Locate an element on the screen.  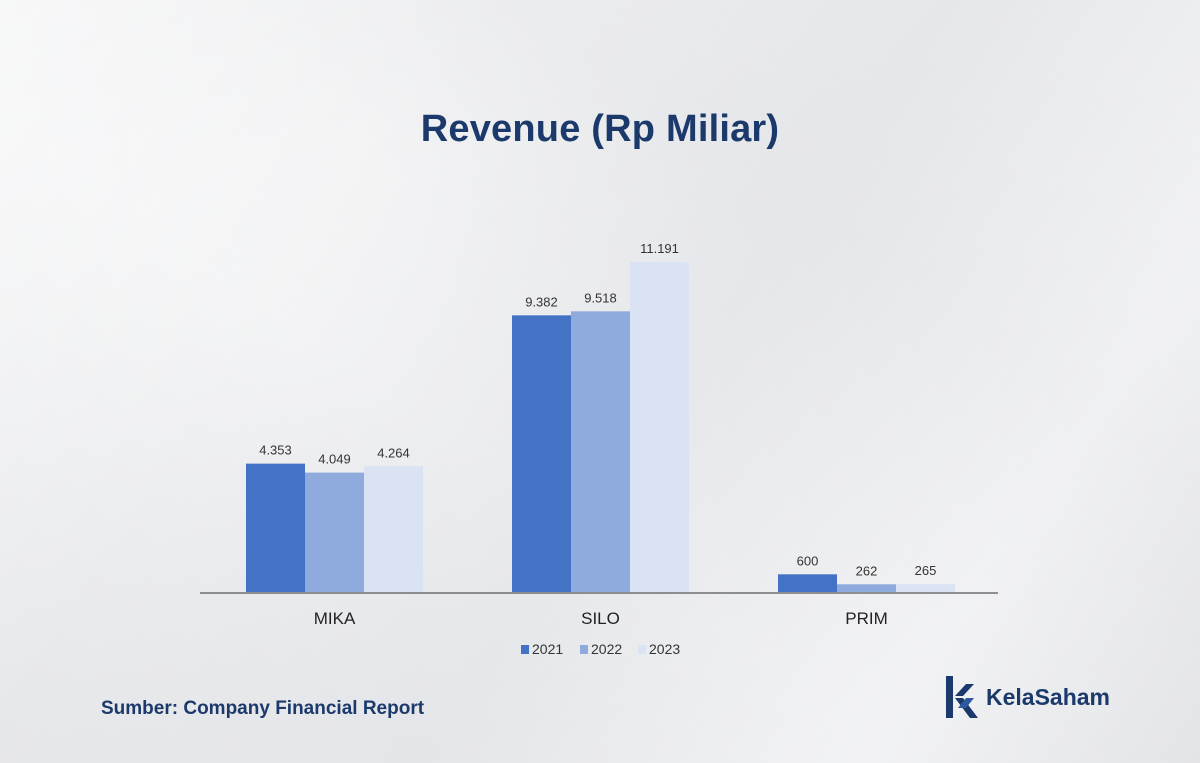
bar-mika-2021 is located at coordinates (275, 527).